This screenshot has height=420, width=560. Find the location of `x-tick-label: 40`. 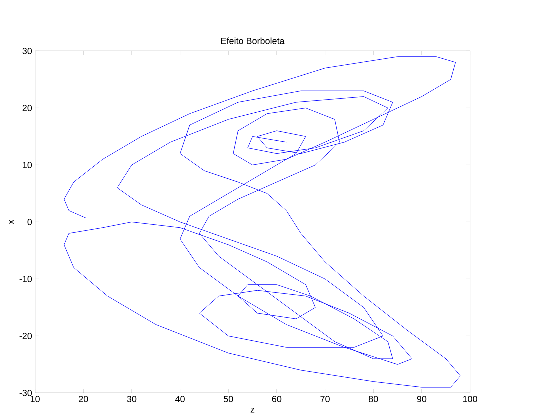

x-tick-label: 40 is located at coordinates (180, 399).